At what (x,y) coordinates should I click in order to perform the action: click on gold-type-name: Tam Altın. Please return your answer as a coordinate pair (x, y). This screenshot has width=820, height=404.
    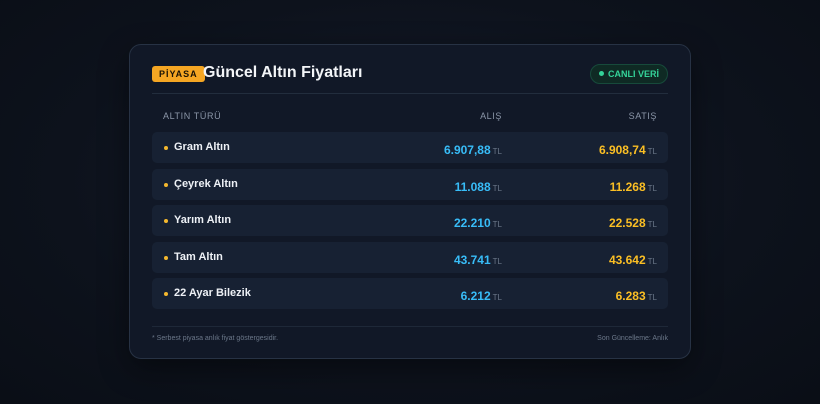
    Looking at the image, I should click on (198, 256).